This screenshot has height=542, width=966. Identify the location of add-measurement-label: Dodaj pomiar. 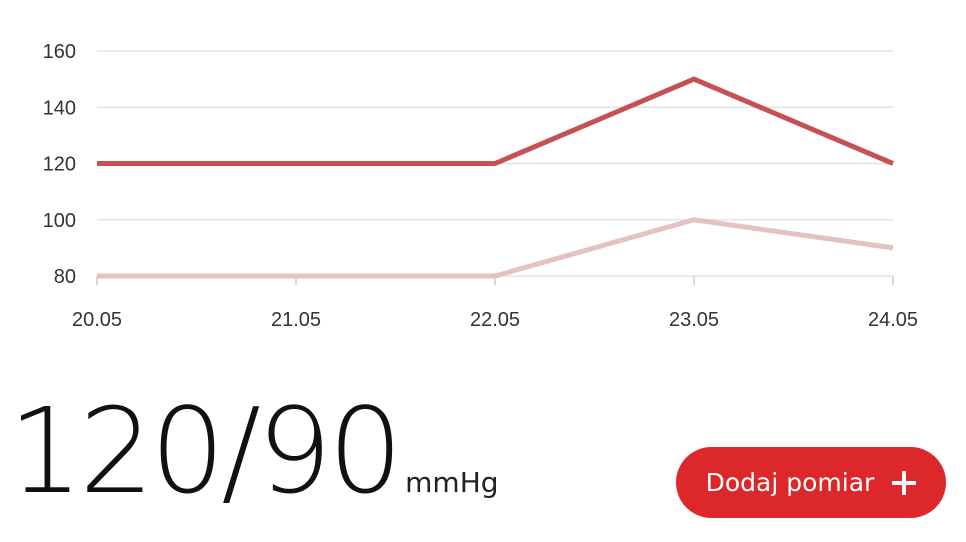
(790, 482).